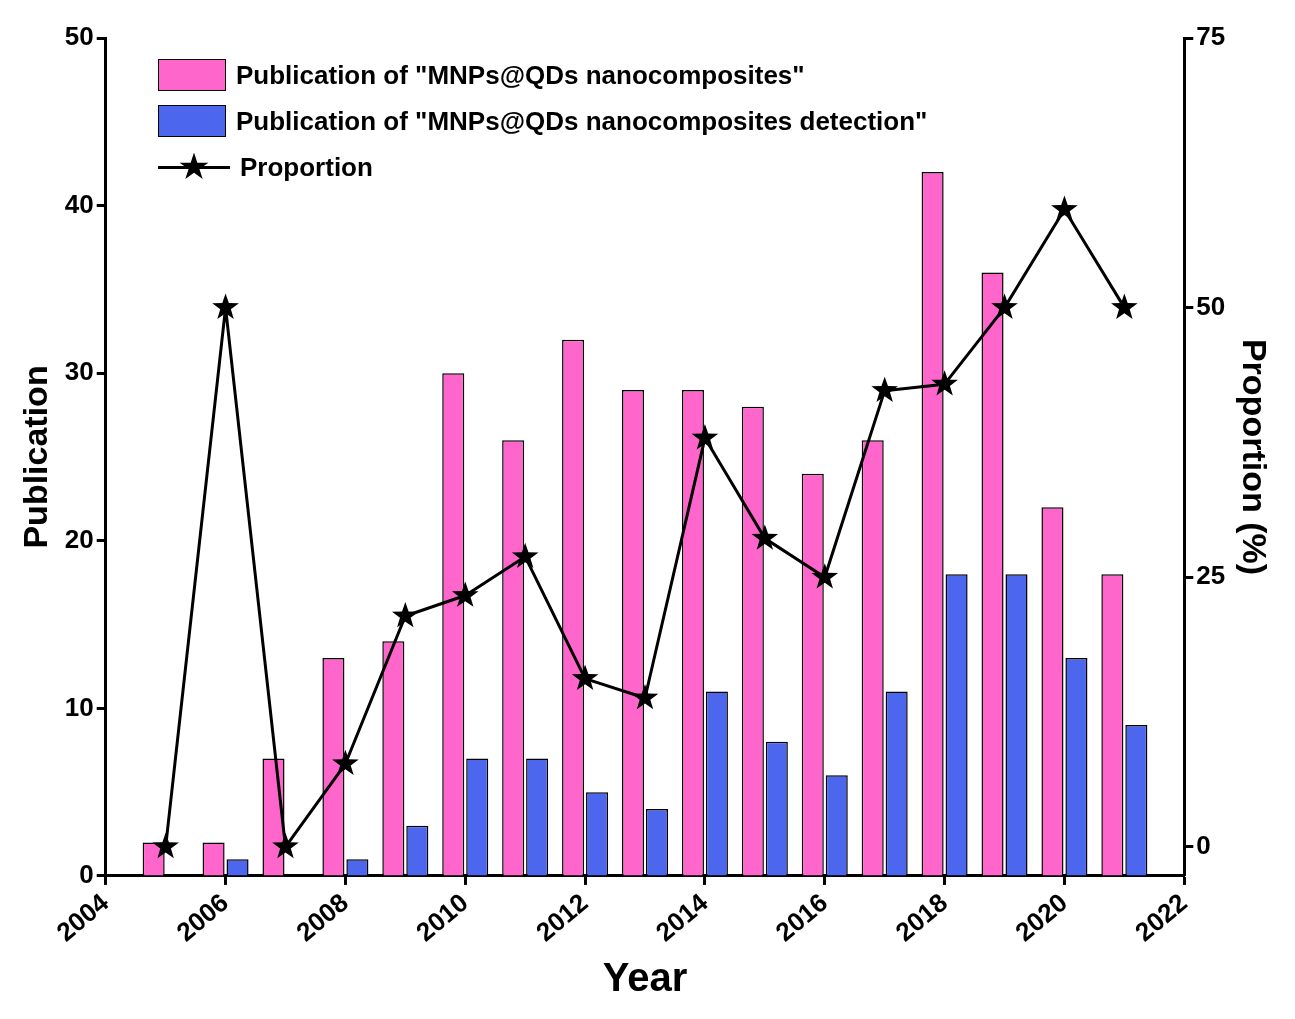  I want to click on y-tick-label: 50, so click(79, 36).